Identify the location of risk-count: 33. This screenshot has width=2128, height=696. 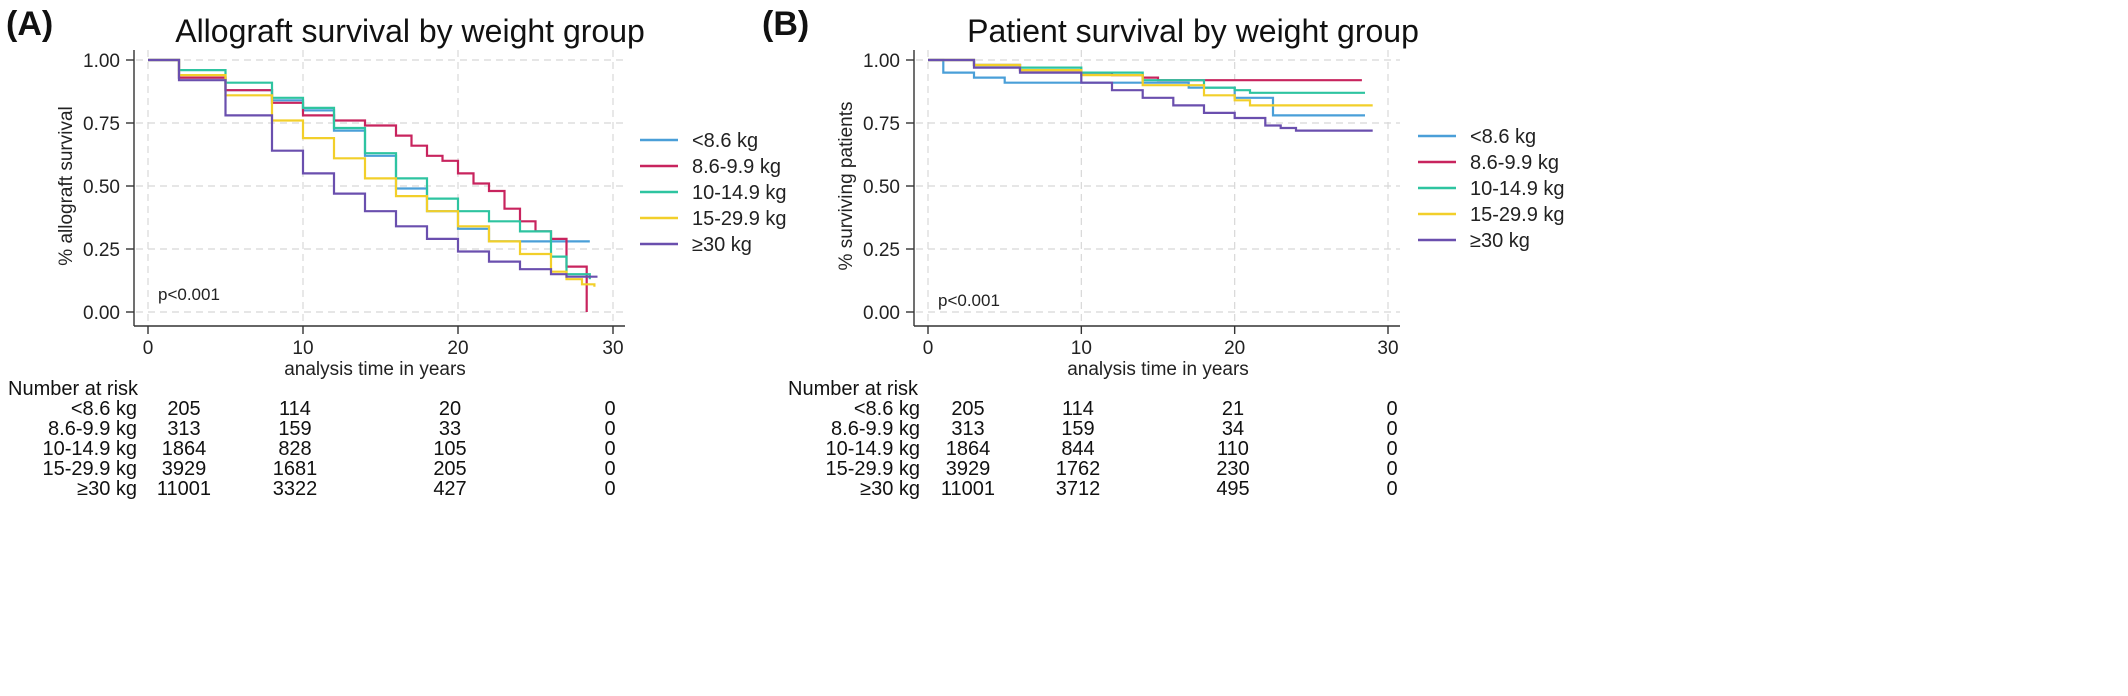
(450, 429).